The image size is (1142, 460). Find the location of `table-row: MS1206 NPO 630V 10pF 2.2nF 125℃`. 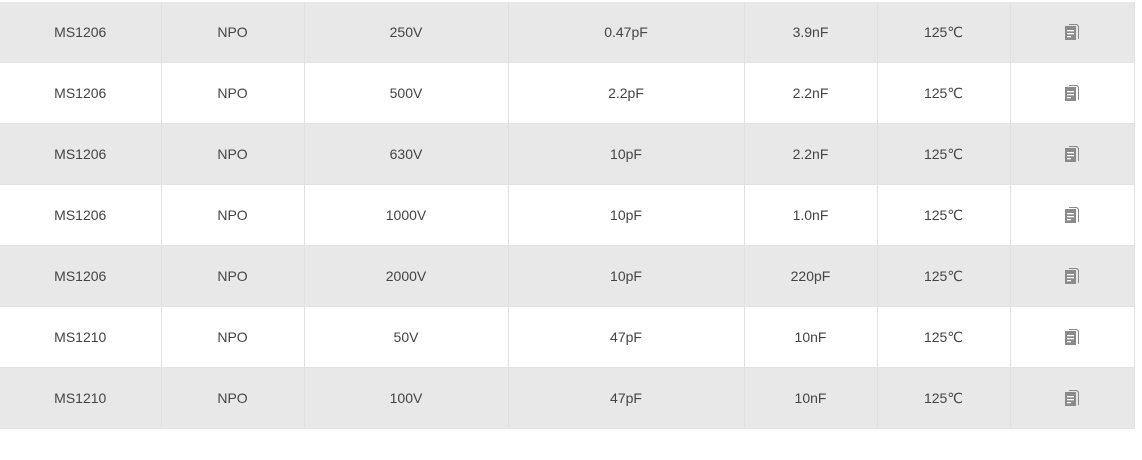

table-row: MS1206 NPO 630V 10pF 2.2nF 125℃ is located at coordinates (567, 154).